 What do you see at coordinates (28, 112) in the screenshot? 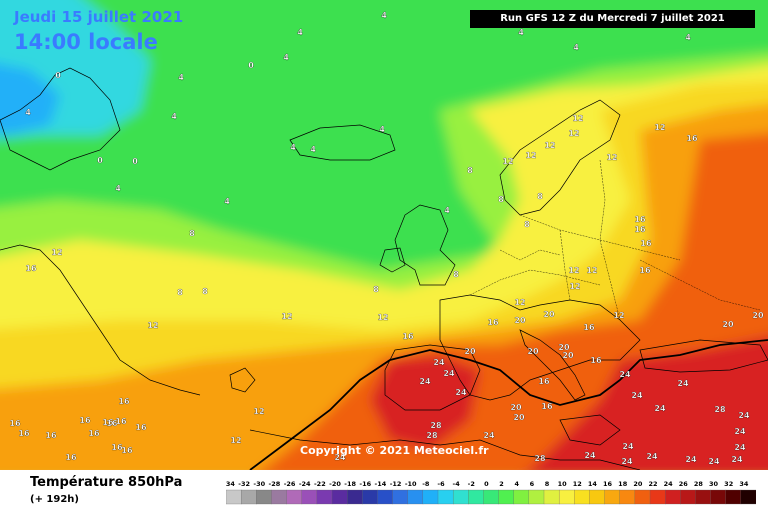
I see `isotherm-label-9: 4` at bounding box center [28, 112].